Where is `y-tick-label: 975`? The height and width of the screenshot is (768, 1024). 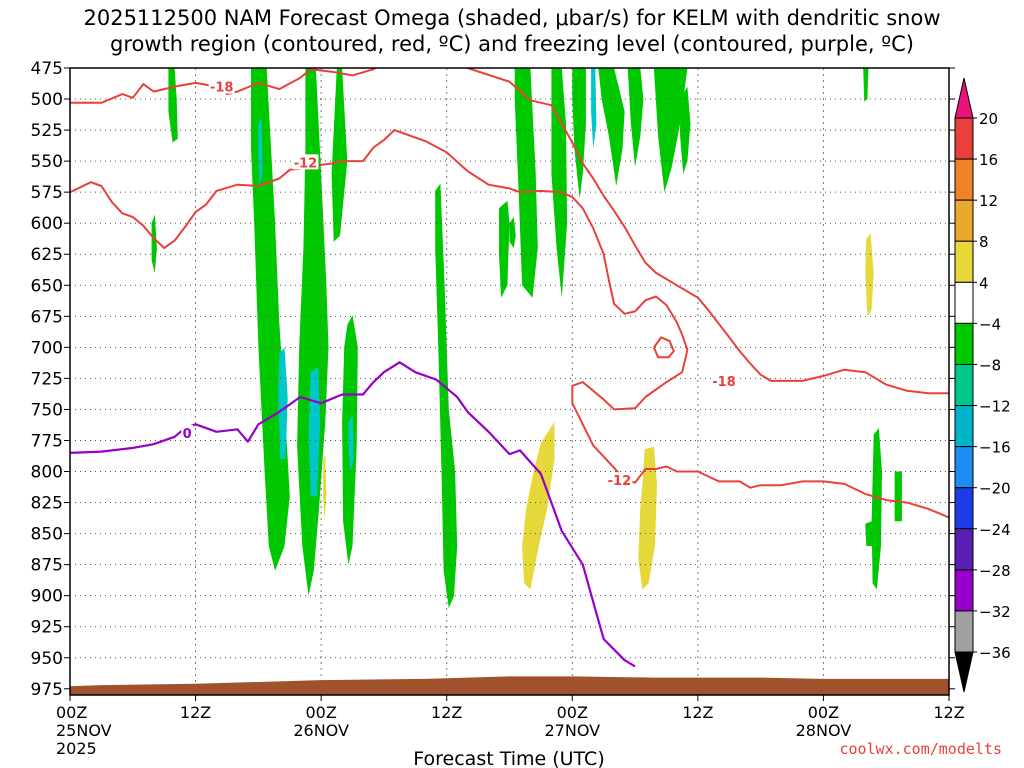 y-tick-label: 975 is located at coordinates (47, 690).